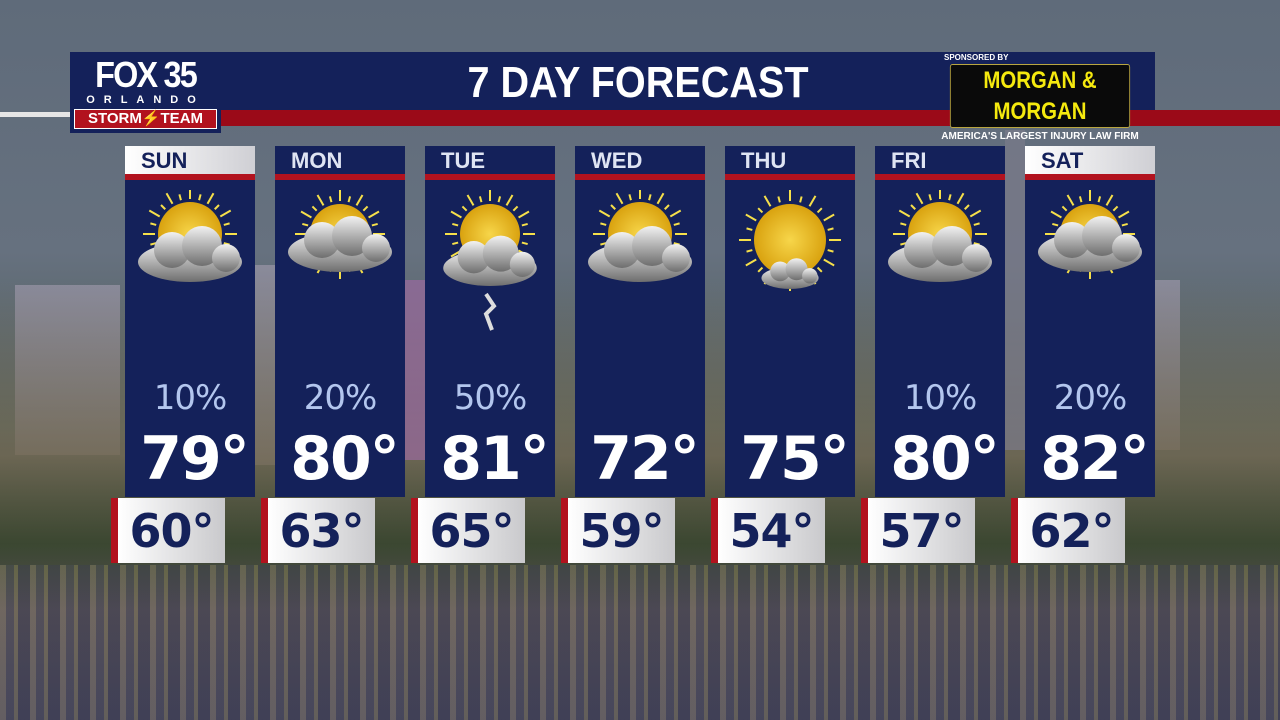 The image size is (1280, 720). What do you see at coordinates (1040, 136) in the screenshot?
I see `sponsor-tagline: AMERICA'S LARGEST INJURY LAW FIRM` at bounding box center [1040, 136].